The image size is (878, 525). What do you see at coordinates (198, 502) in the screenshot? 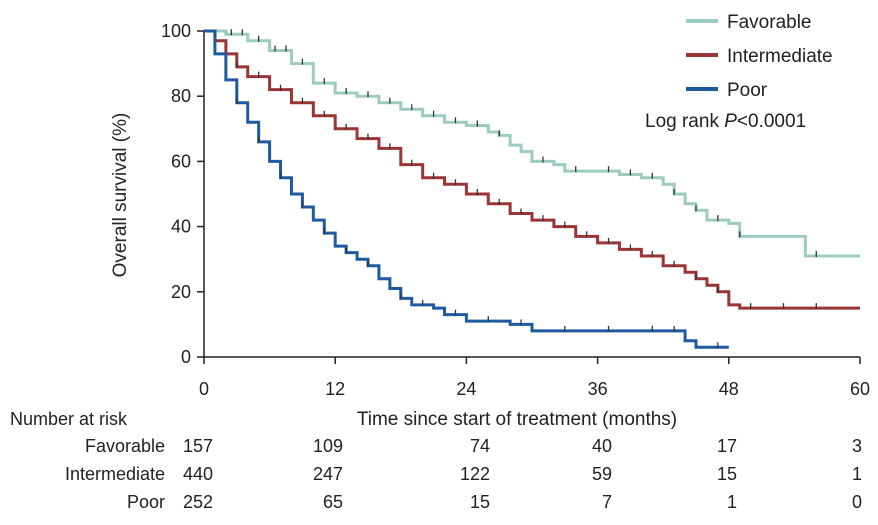
I see `risk-count-poor: 252` at bounding box center [198, 502].